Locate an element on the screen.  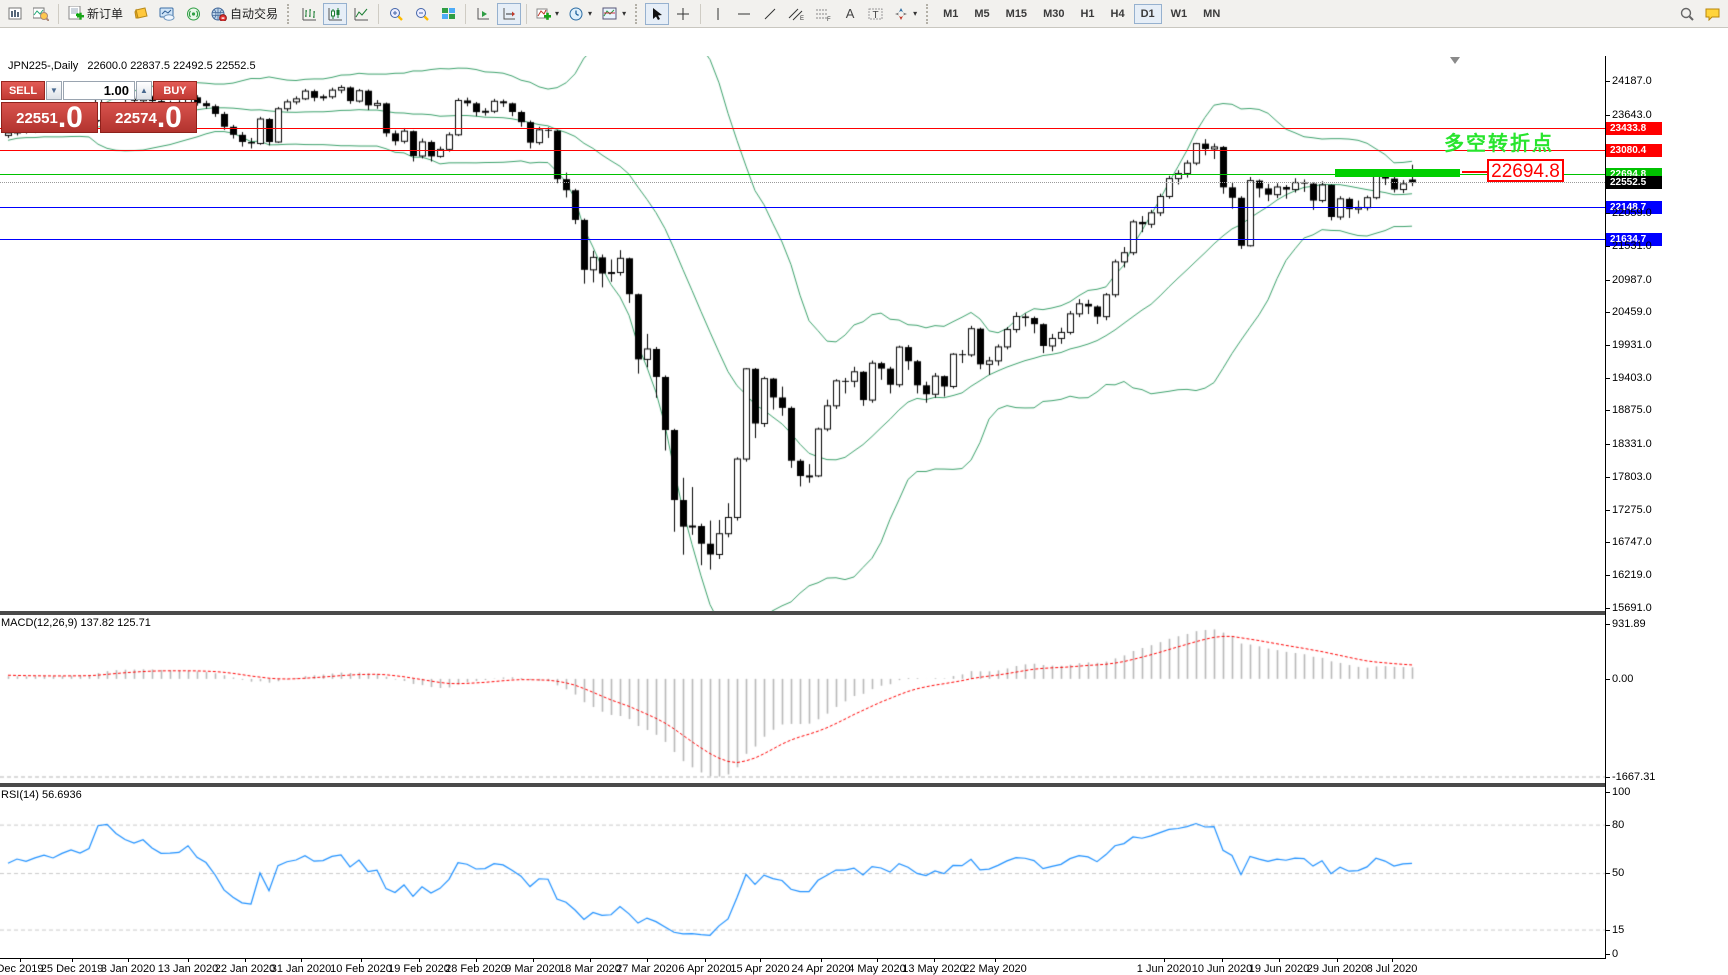
trendline-button is located at coordinates (770, 14).